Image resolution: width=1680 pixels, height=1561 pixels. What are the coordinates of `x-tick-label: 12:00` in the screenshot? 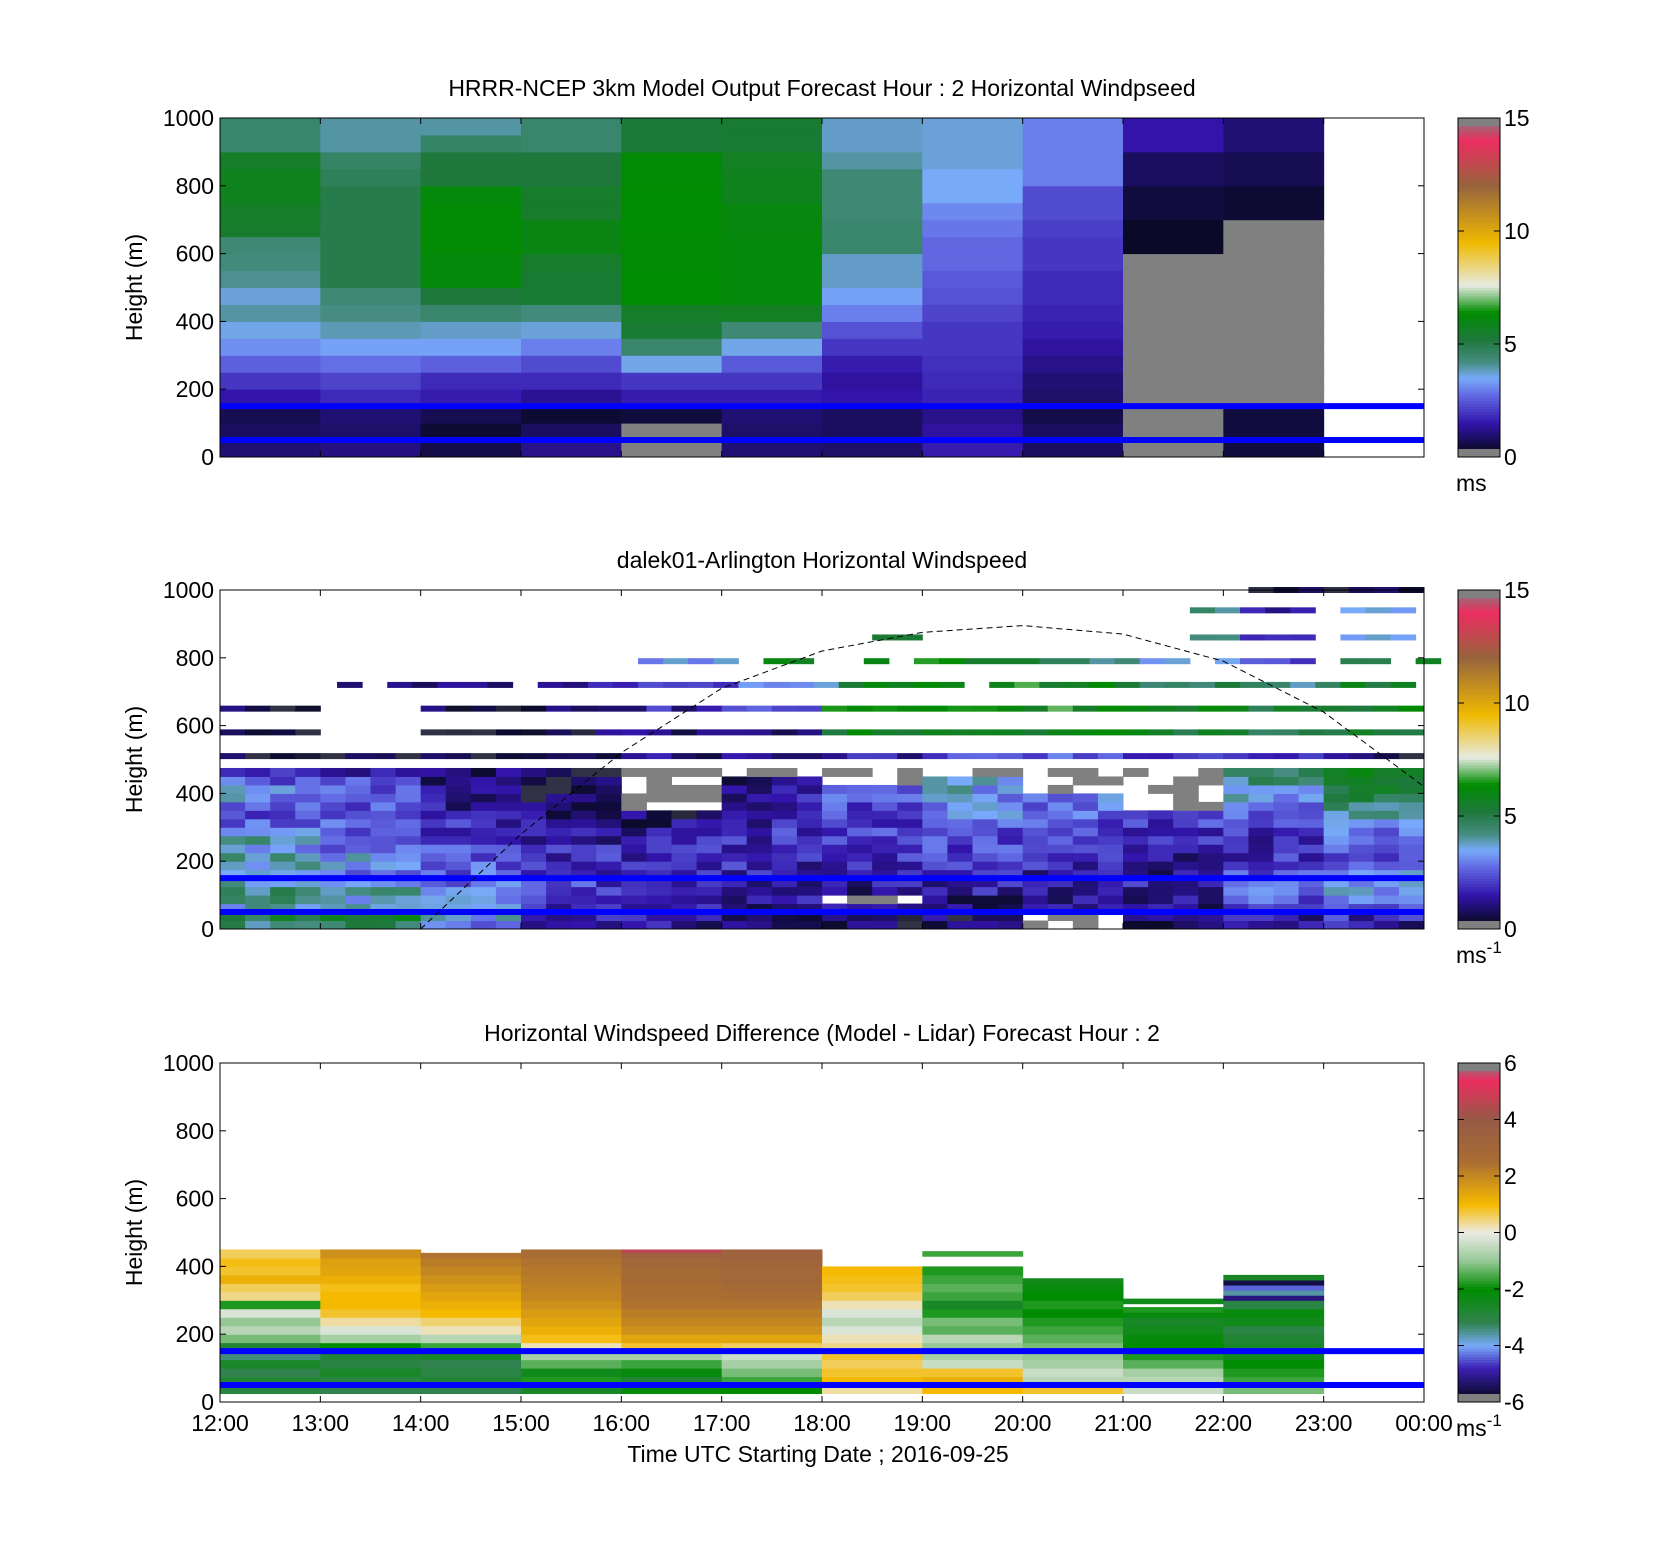 It's located at (220, 1423).